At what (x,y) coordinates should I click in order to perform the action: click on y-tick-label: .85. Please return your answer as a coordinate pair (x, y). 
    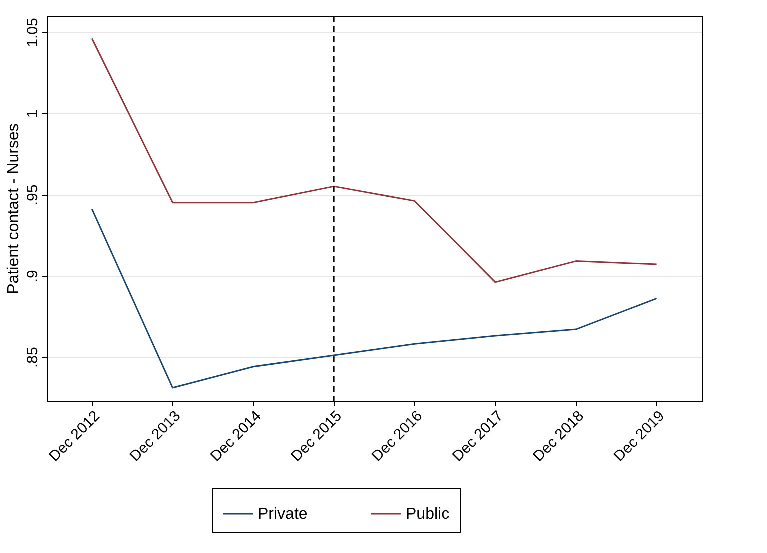
    Looking at the image, I should click on (33, 357).